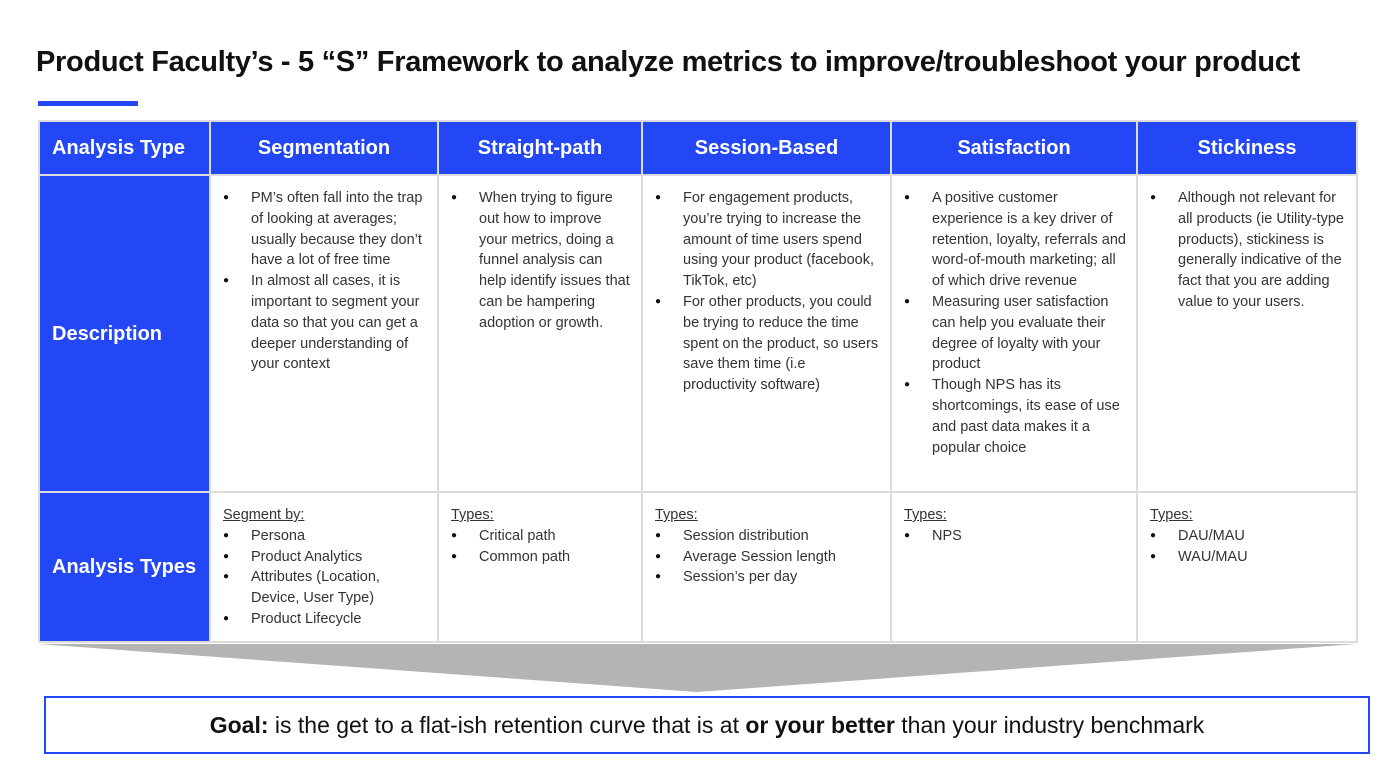 This screenshot has width=1387, height=778. What do you see at coordinates (1247, 148) in the screenshot?
I see `header-stickiness: Stickiness` at bounding box center [1247, 148].